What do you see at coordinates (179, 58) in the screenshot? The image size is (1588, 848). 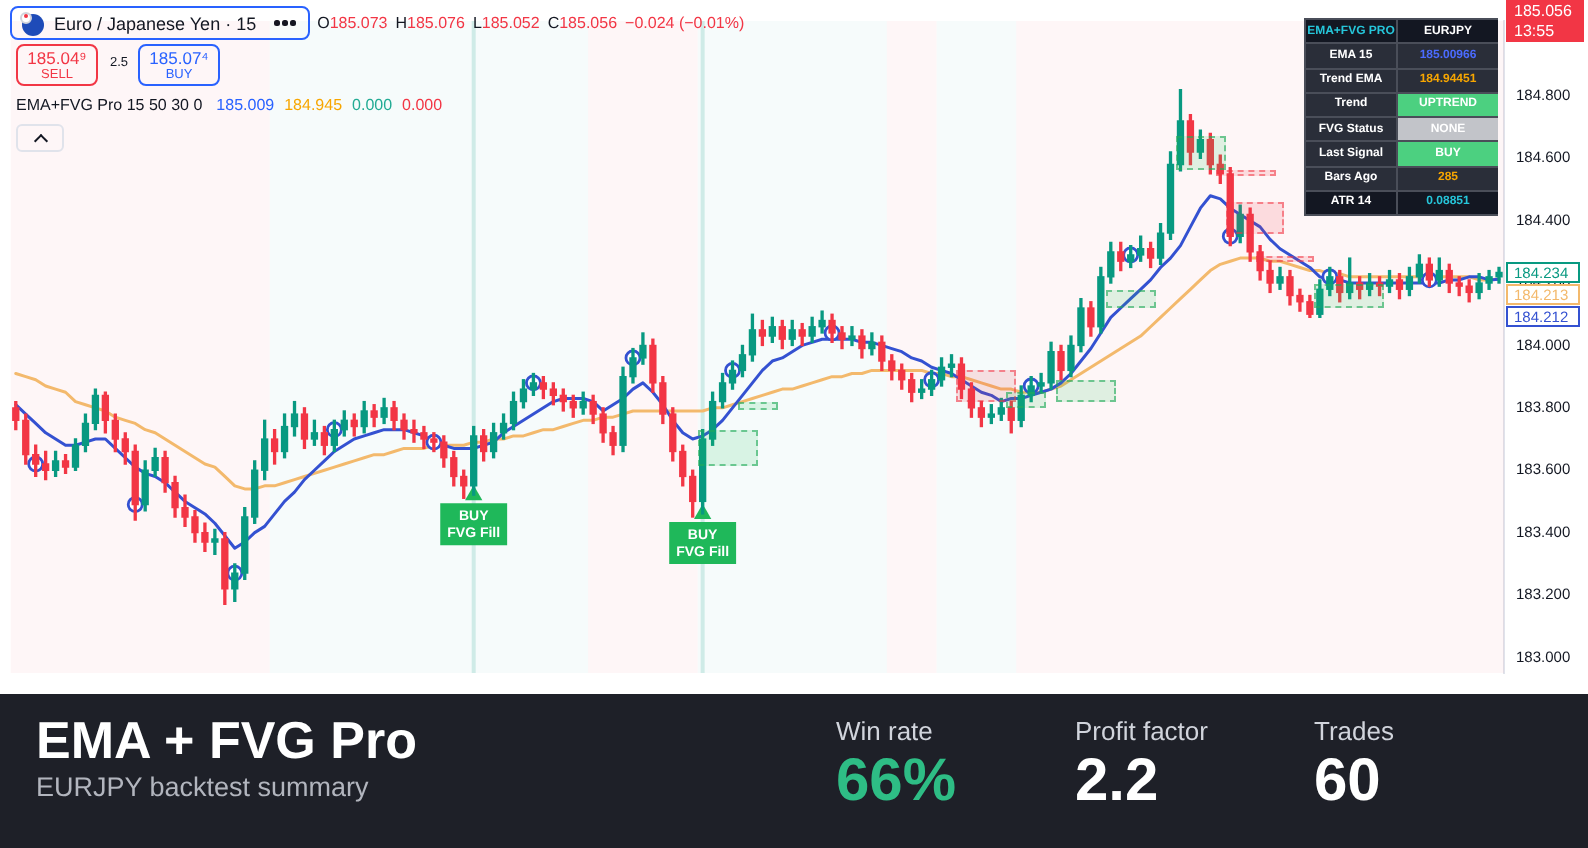 I see `annotation: 185.07⁴` at bounding box center [179, 58].